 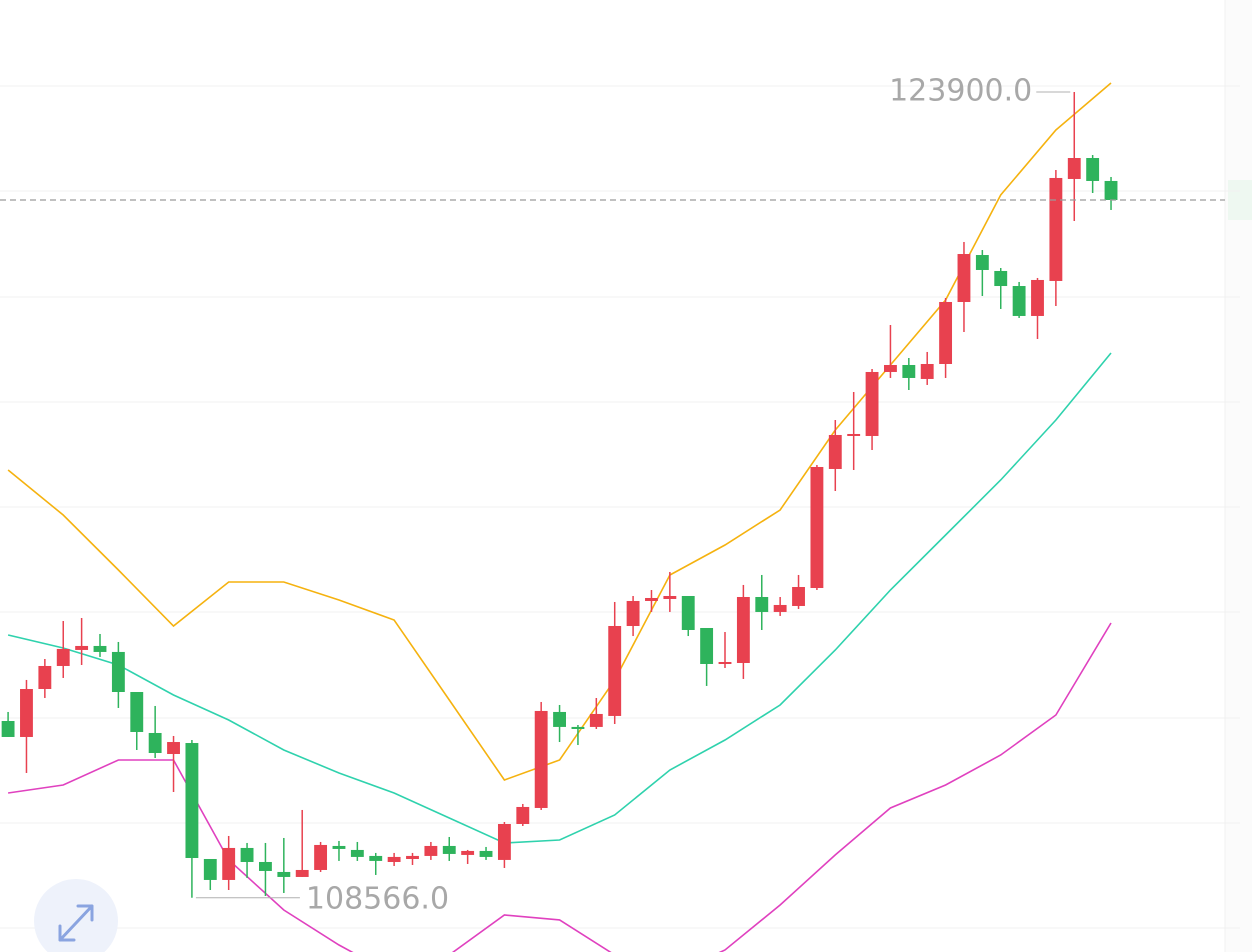 I want to click on price-tag, so click(x=1240, y=200).